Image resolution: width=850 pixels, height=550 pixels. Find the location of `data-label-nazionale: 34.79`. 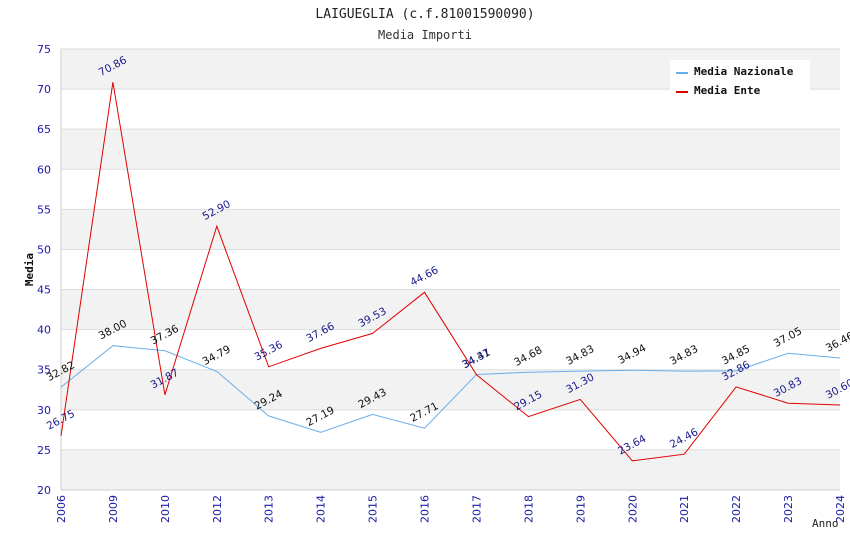

data-label-nazionale: 34.79 is located at coordinates (217, 355).